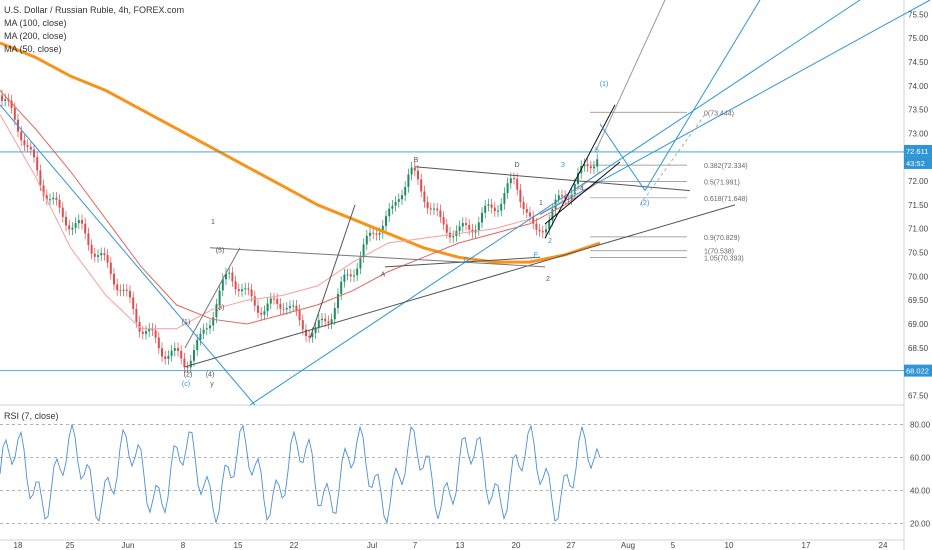 This screenshot has width=932, height=550. I want to click on fib-level-label: 1.05(70.393), so click(724, 259).